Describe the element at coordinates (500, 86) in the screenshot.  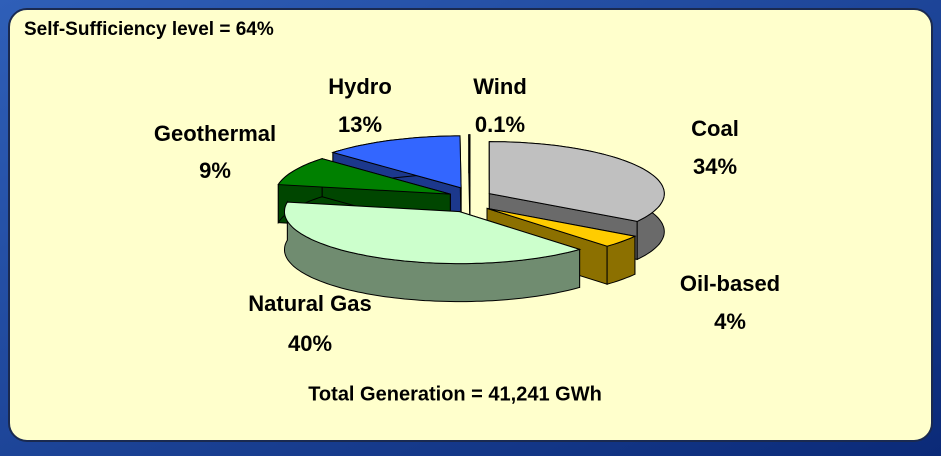
I see `category-label: Wind` at that location.